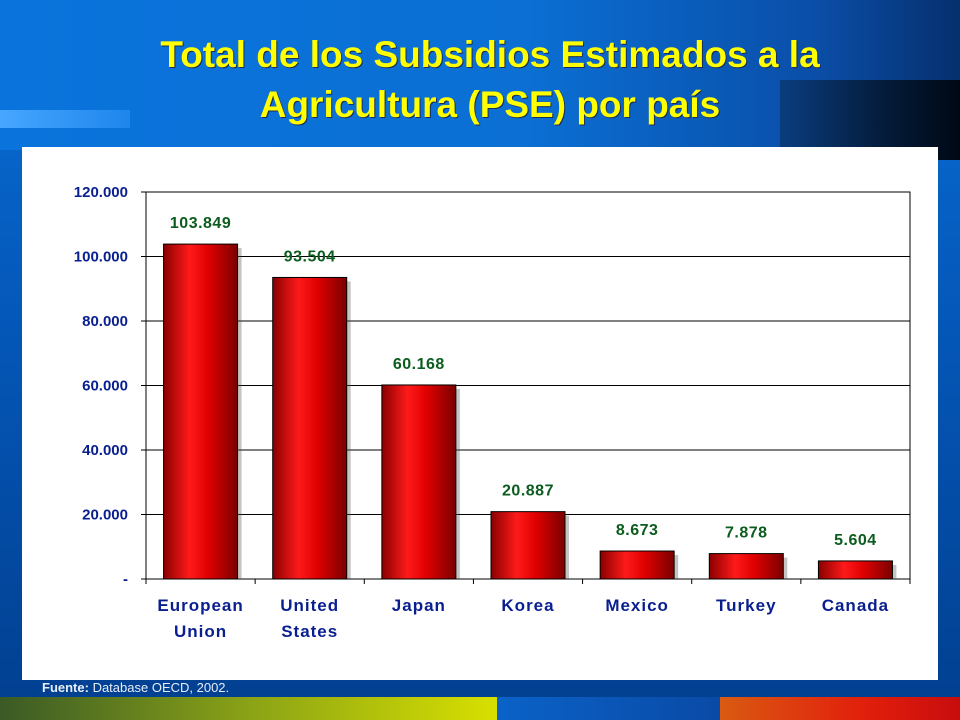 The width and height of the screenshot is (960, 720). What do you see at coordinates (608, 708) in the screenshot?
I see `footer-strip-blue` at bounding box center [608, 708].